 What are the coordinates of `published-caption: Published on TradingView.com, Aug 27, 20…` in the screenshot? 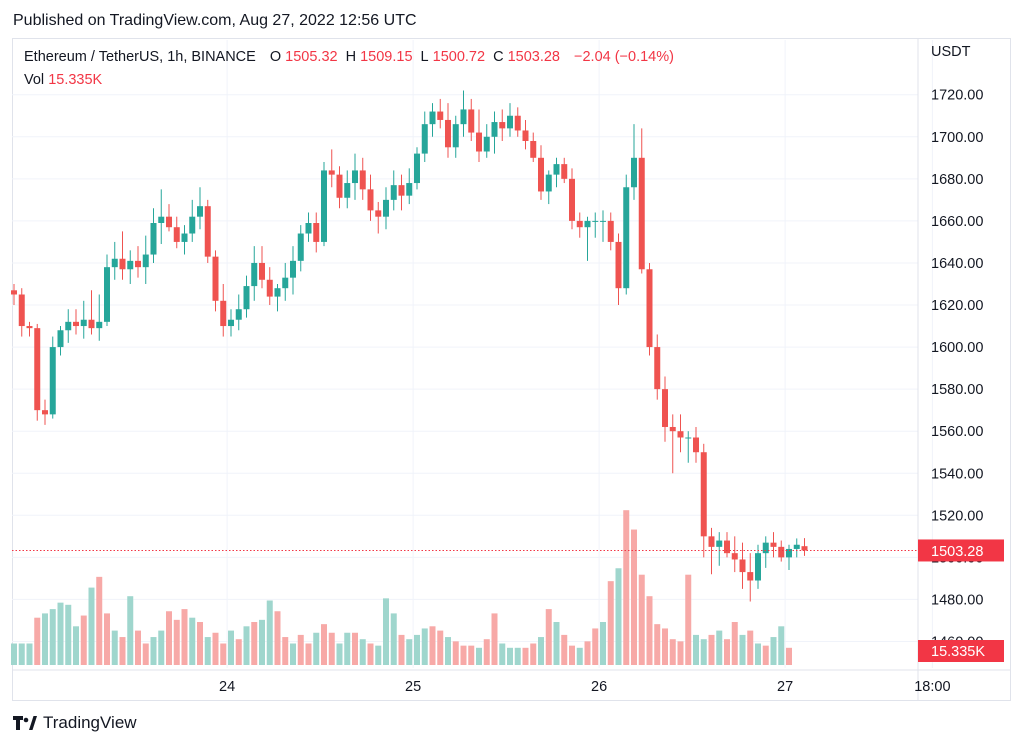 It's located at (215, 20).